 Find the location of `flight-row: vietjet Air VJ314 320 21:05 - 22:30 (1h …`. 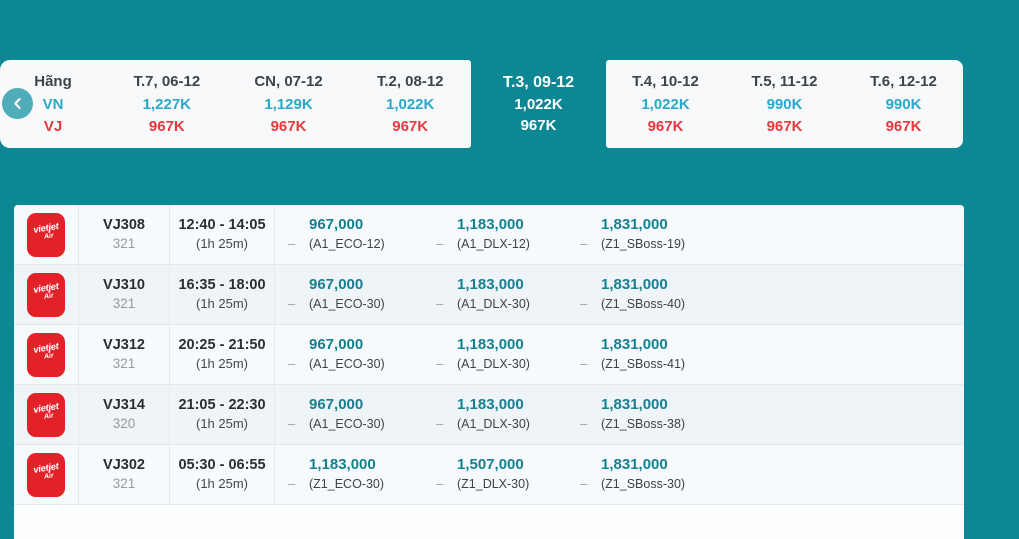

flight-row: vietjet Air VJ314 320 21:05 - 22:30 (1h … is located at coordinates (489, 415).